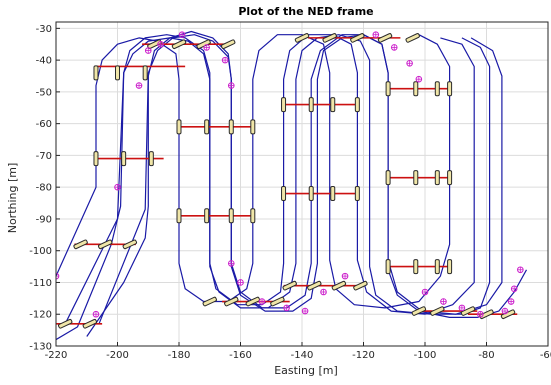 Image resolution: width=551 pixels, height=385 pixels. What do you see at coordinates (40, 251) in the screenshot?
I see `y-tick-label: -100` at bounding box center [40, 251].